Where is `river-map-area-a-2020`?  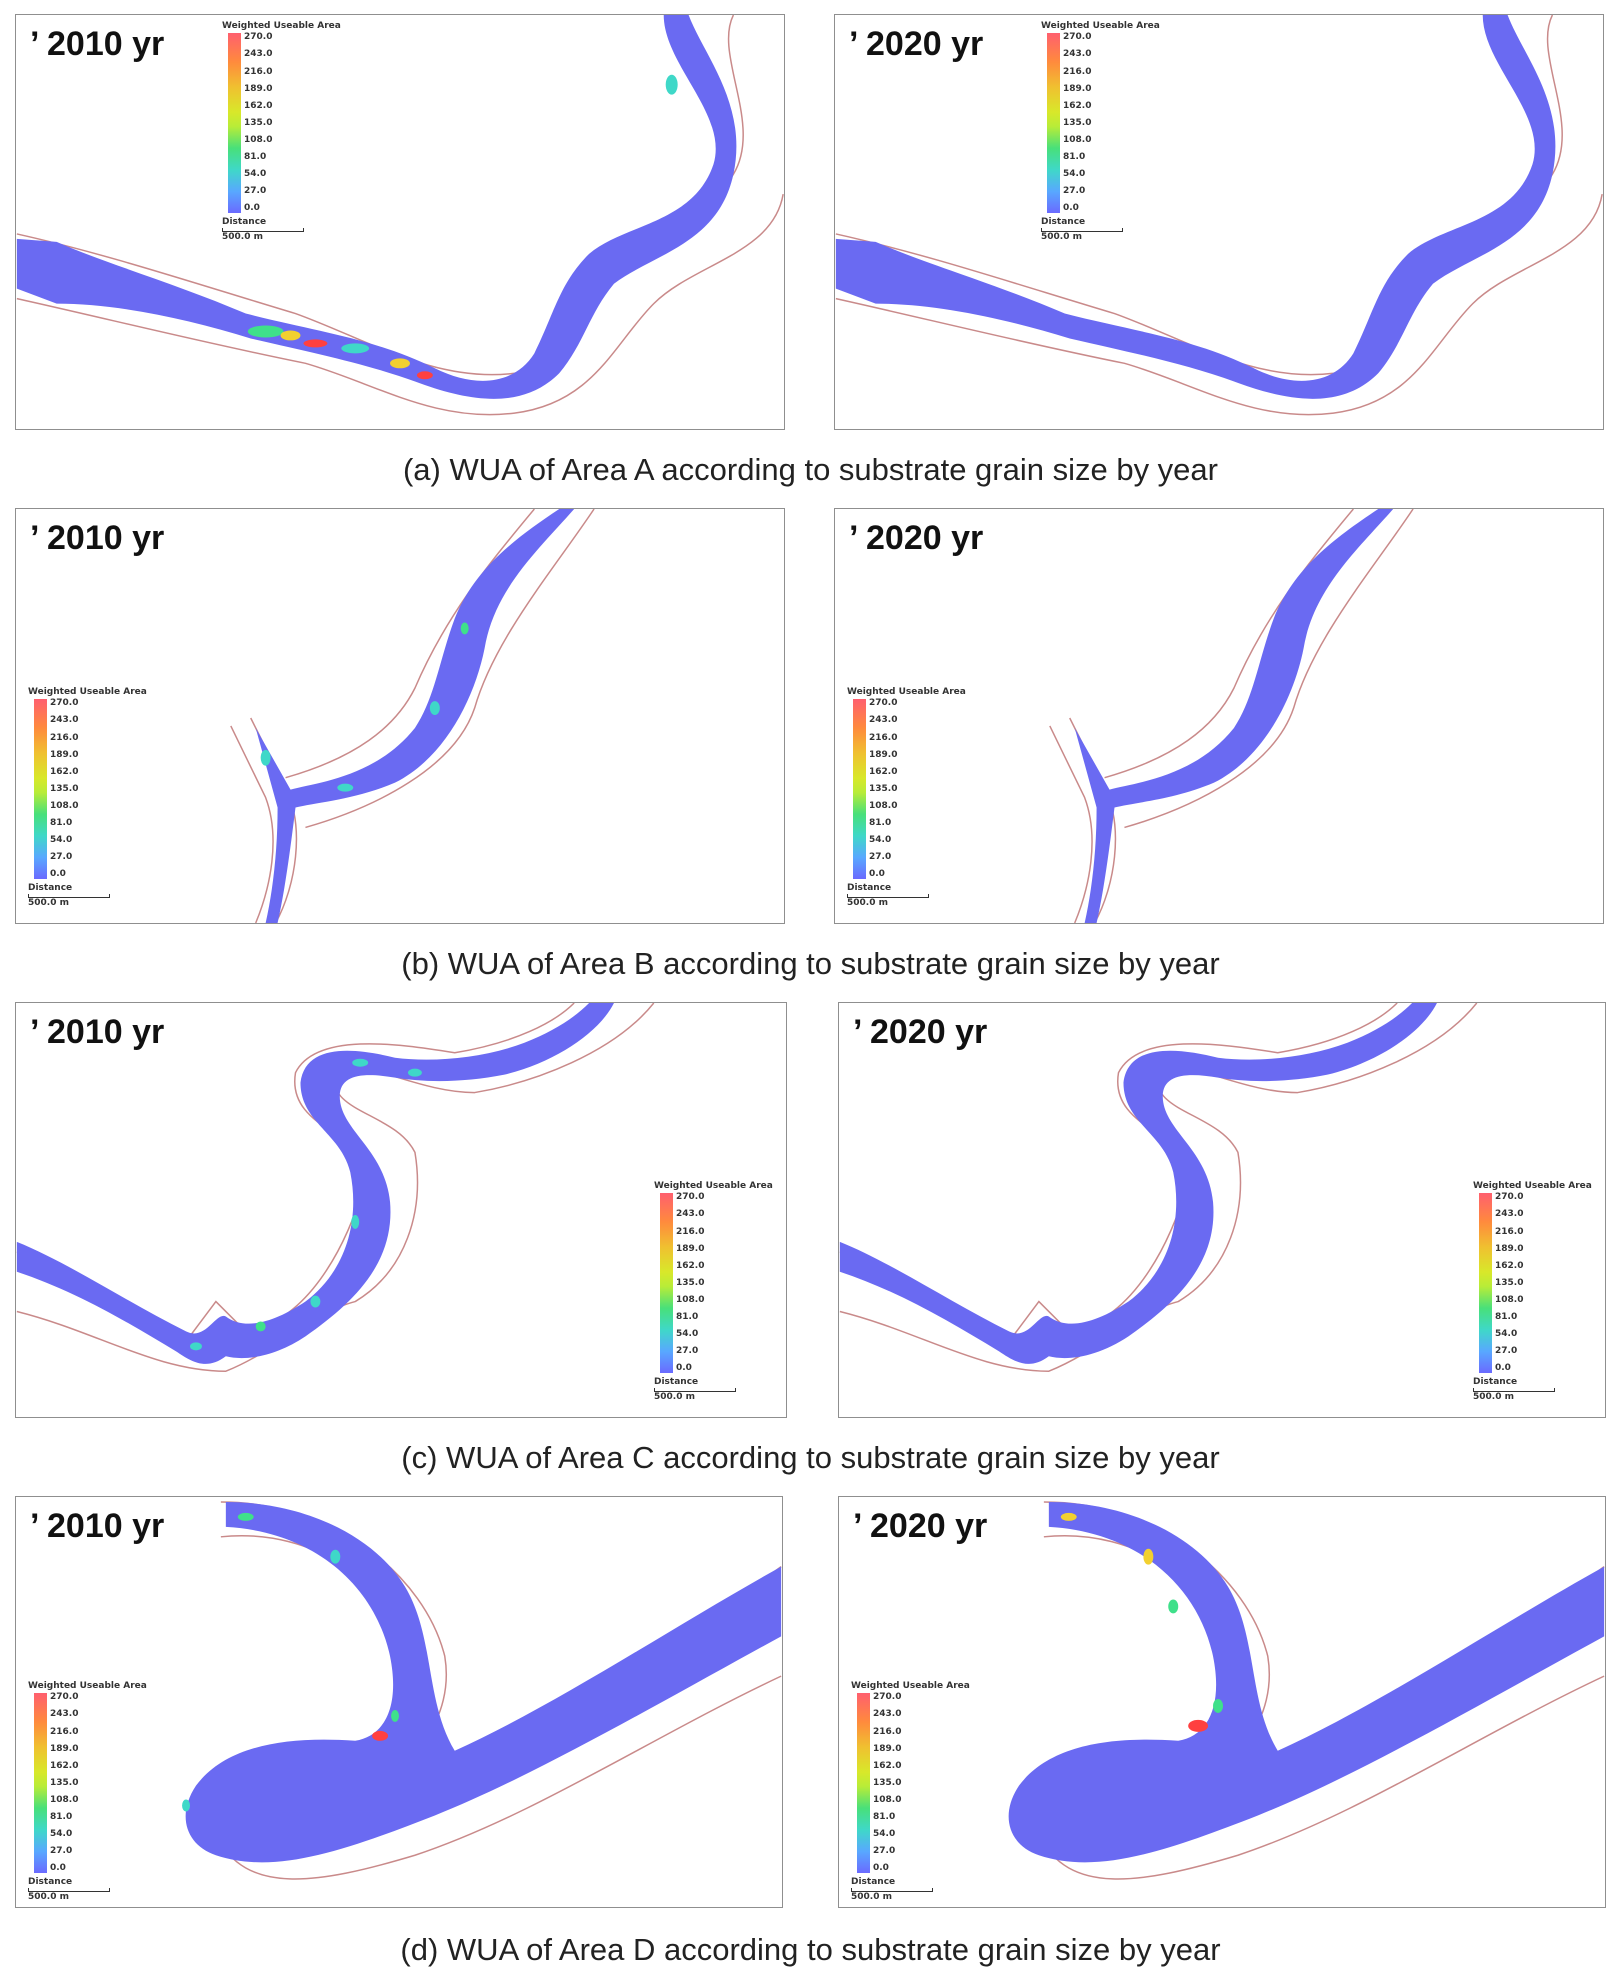 river-map-area-a-2020 is located at coordinates (1219, 215).